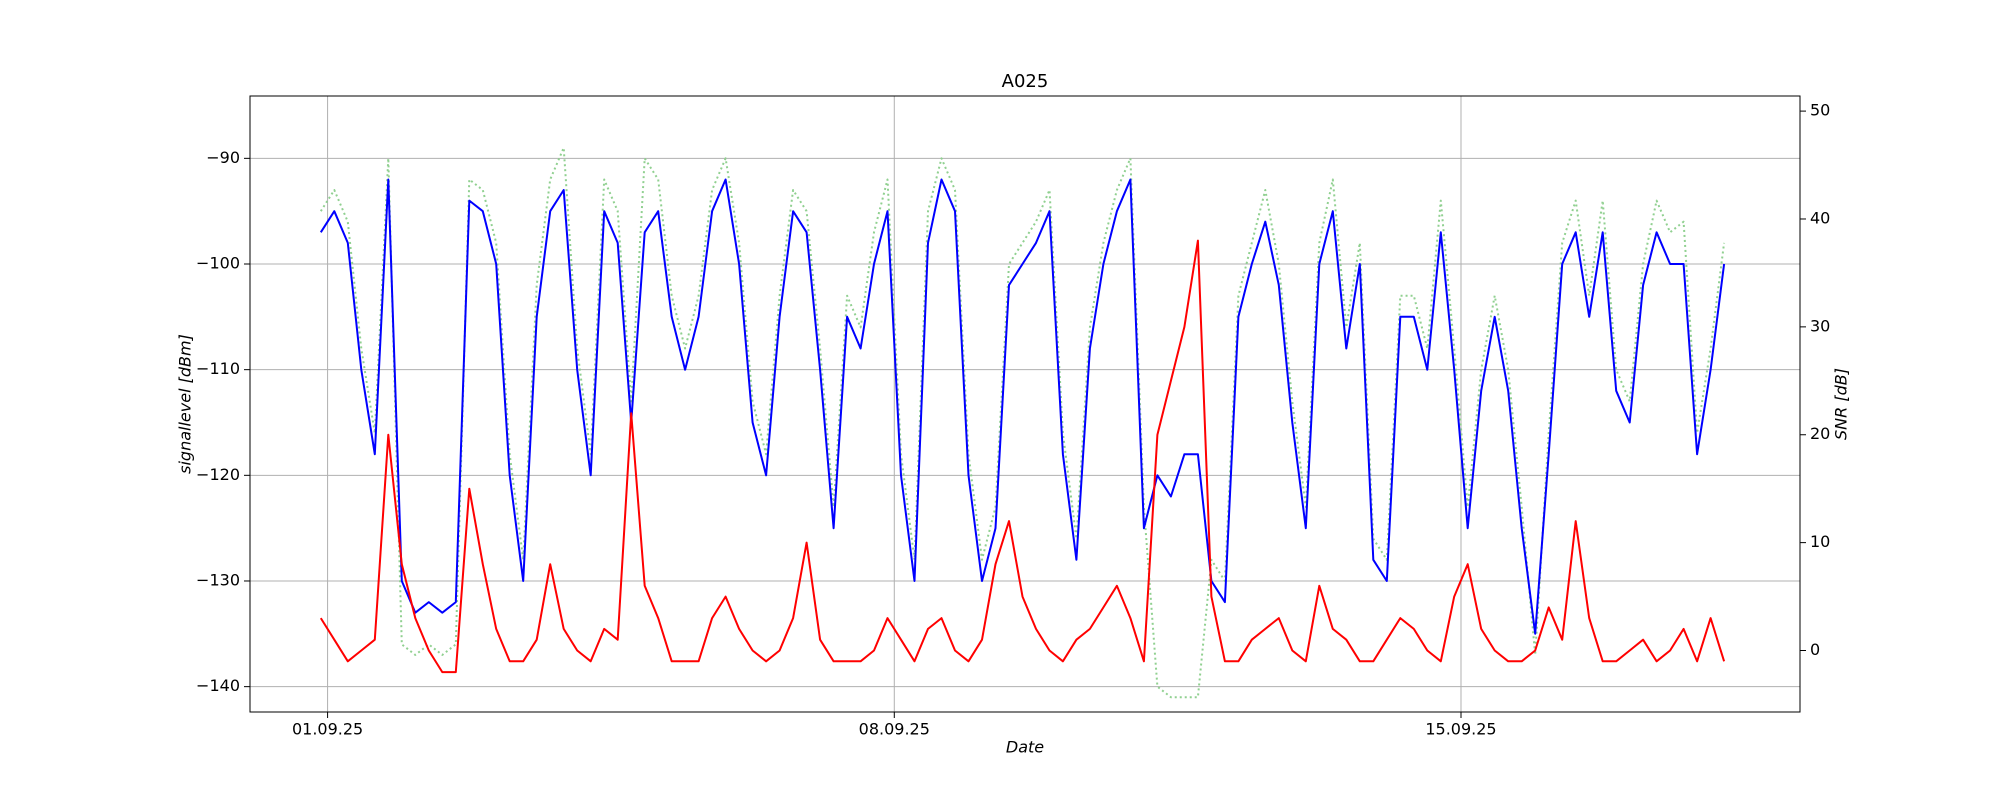 The width and height of the screenshot is (2000, 800). What do you see at coordinates (1815, 649) in the screenshot?
I see `y2-tick-label: 0` at bounding box center [1815, 649].